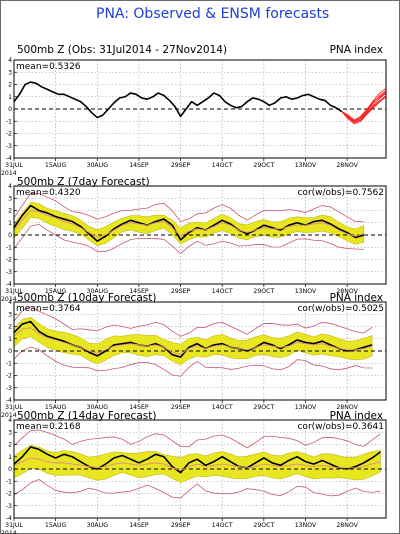  Describe the element at coordinates (340, 193) in the screenshot. I see `correlation-stat: cor(w/obs)=0.7562` at that location.